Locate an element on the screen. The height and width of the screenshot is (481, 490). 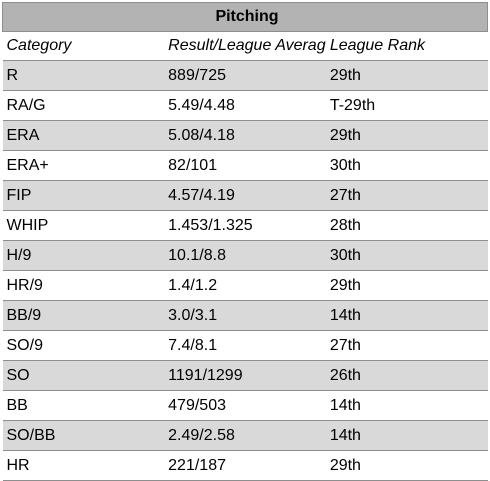
cell-result-league-average: 5.49/4.48 is located at coordinates (245, 105).